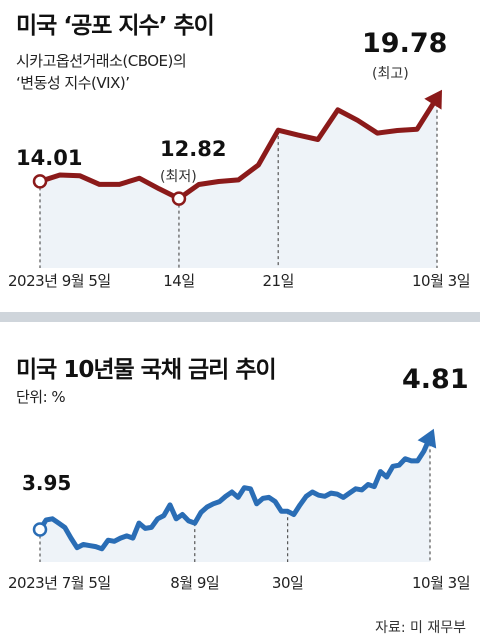  Describe the element at coordinates (239, 583) in the screenshot. I see `treasury-x-labels: 2023년 7월 5일 8월 9일 30일 10월 3일` at that location.